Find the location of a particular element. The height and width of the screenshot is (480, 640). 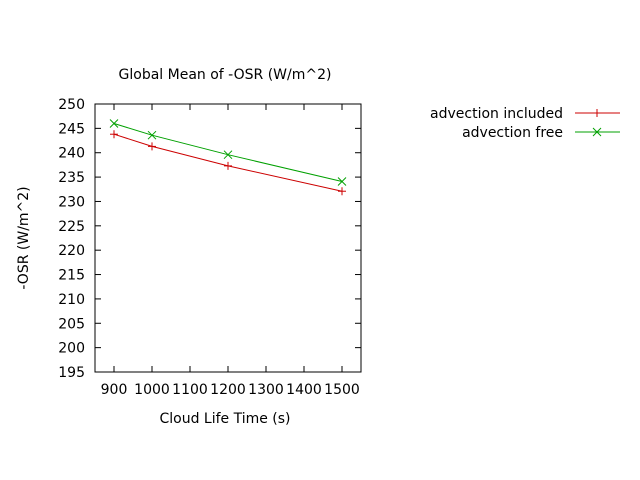

y-axis-label: -OSR (W/m^2) is located at coordinates (24, 237).